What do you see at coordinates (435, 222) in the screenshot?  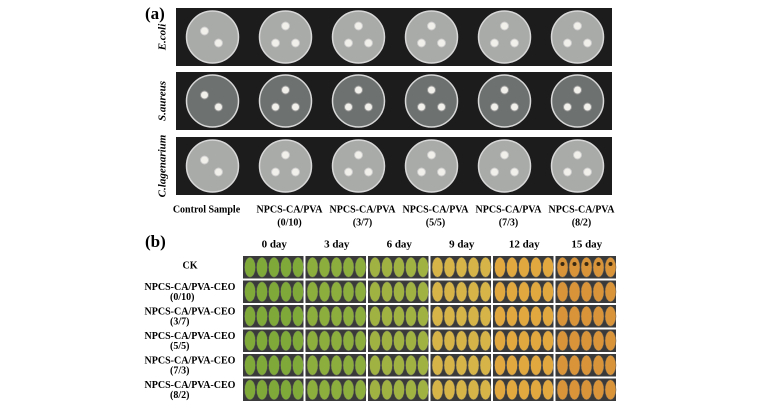 I see `column-label: (5/5)` at bounding box center [435, 222].